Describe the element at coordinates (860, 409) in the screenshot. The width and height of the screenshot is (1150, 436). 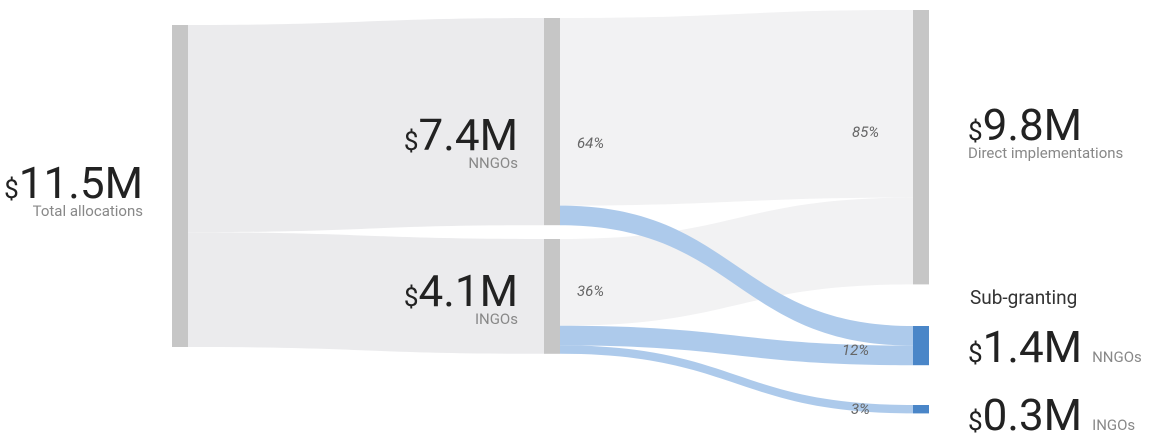
I see `share-label: 3%` at that location.